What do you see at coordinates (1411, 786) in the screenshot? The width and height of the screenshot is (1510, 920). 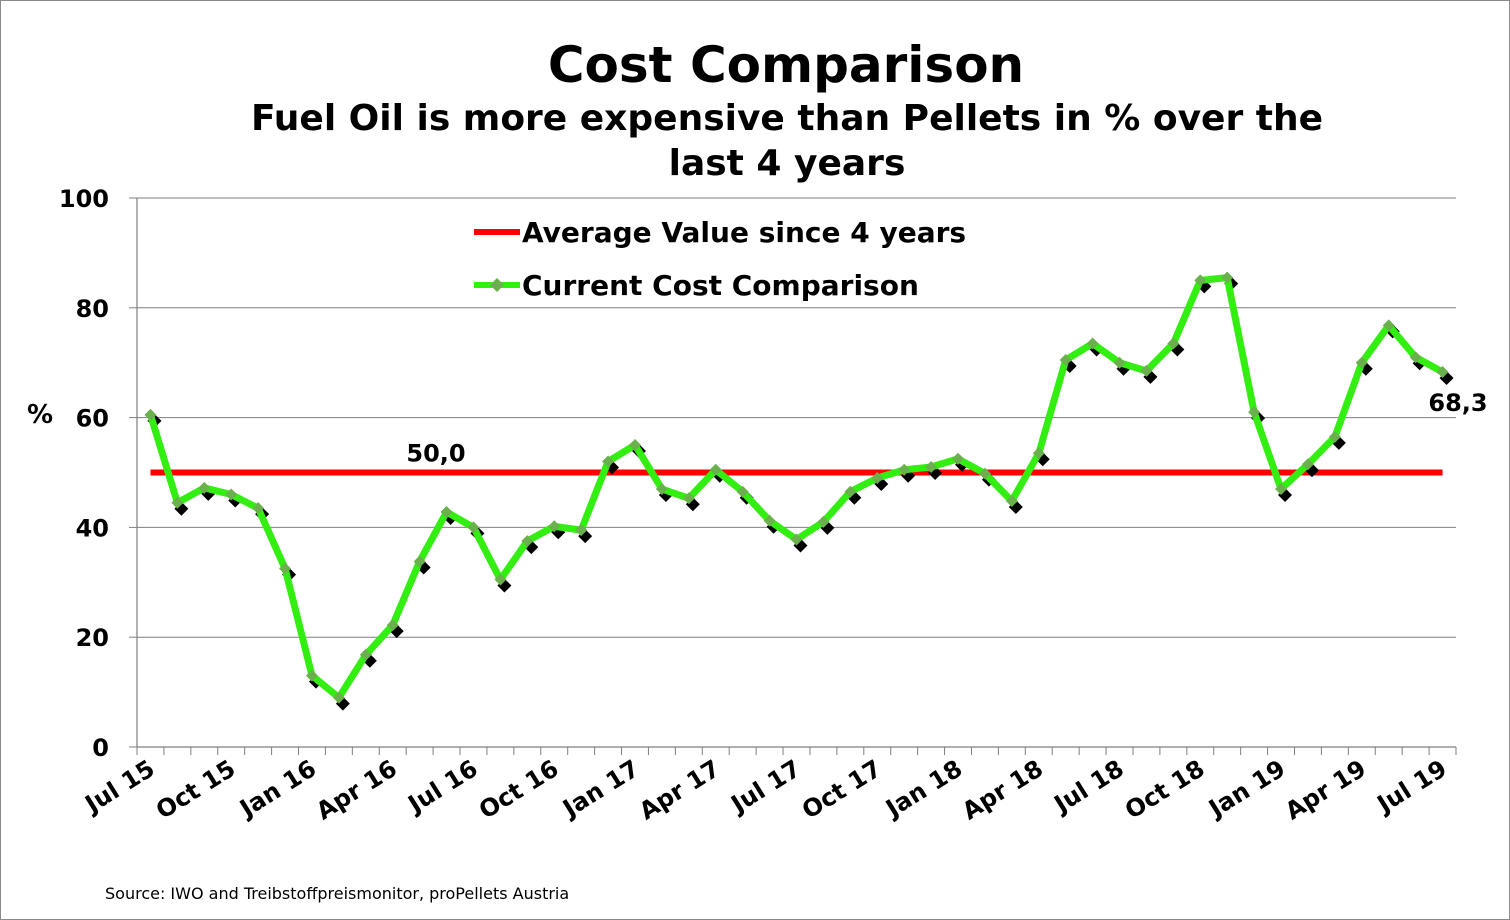 I see `x-tick-label-jul-19: Jul 19` at bounding box center [1411, 786].